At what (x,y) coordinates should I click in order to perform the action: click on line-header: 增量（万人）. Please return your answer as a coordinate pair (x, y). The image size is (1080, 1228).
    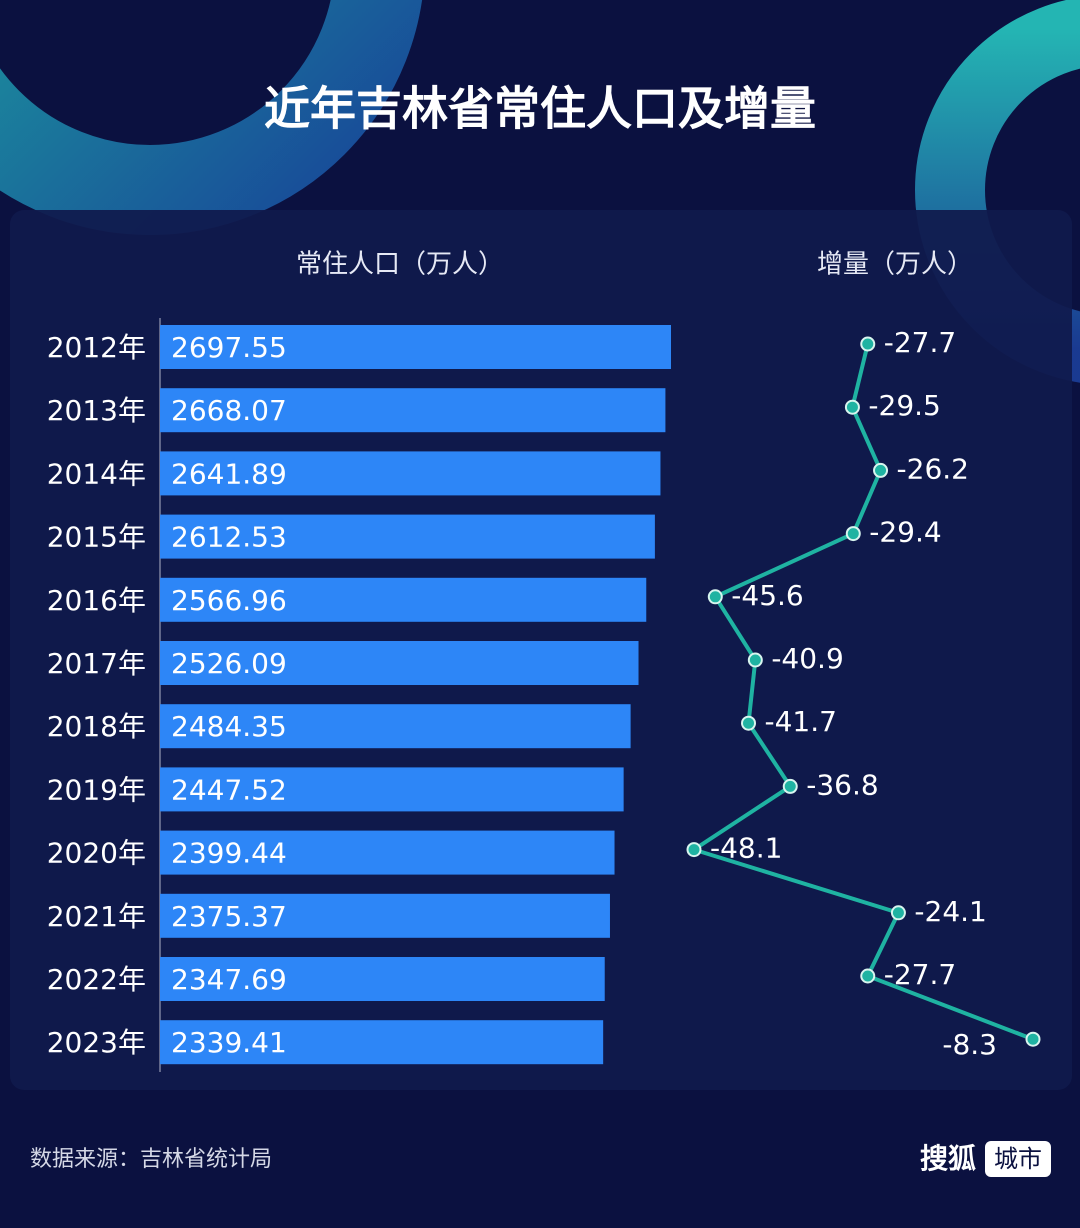
    Looking at the image, I should click on (895, 265).